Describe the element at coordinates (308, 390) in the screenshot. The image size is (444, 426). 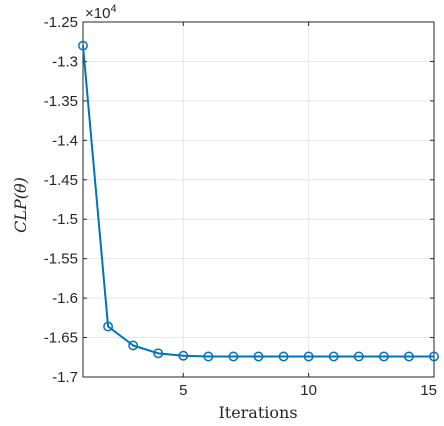
I see `x-tick-label: 10` at that location.